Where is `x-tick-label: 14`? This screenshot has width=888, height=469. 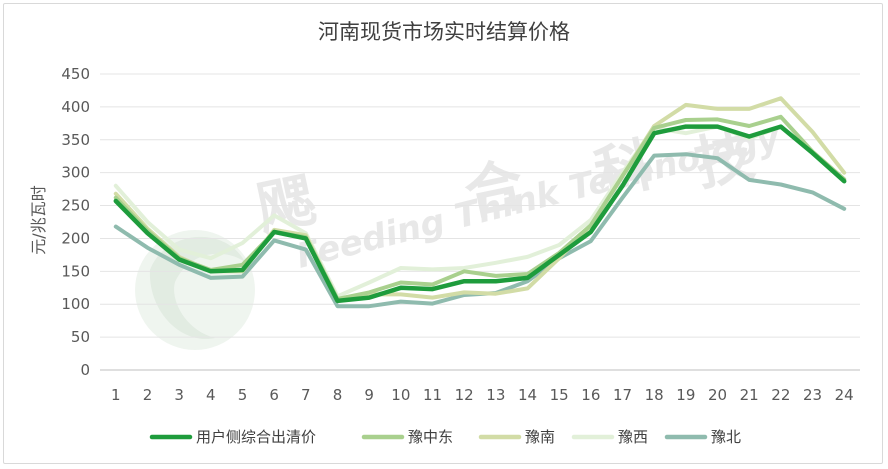
x-tick-label: 14 is located at coordinates (527, 395).